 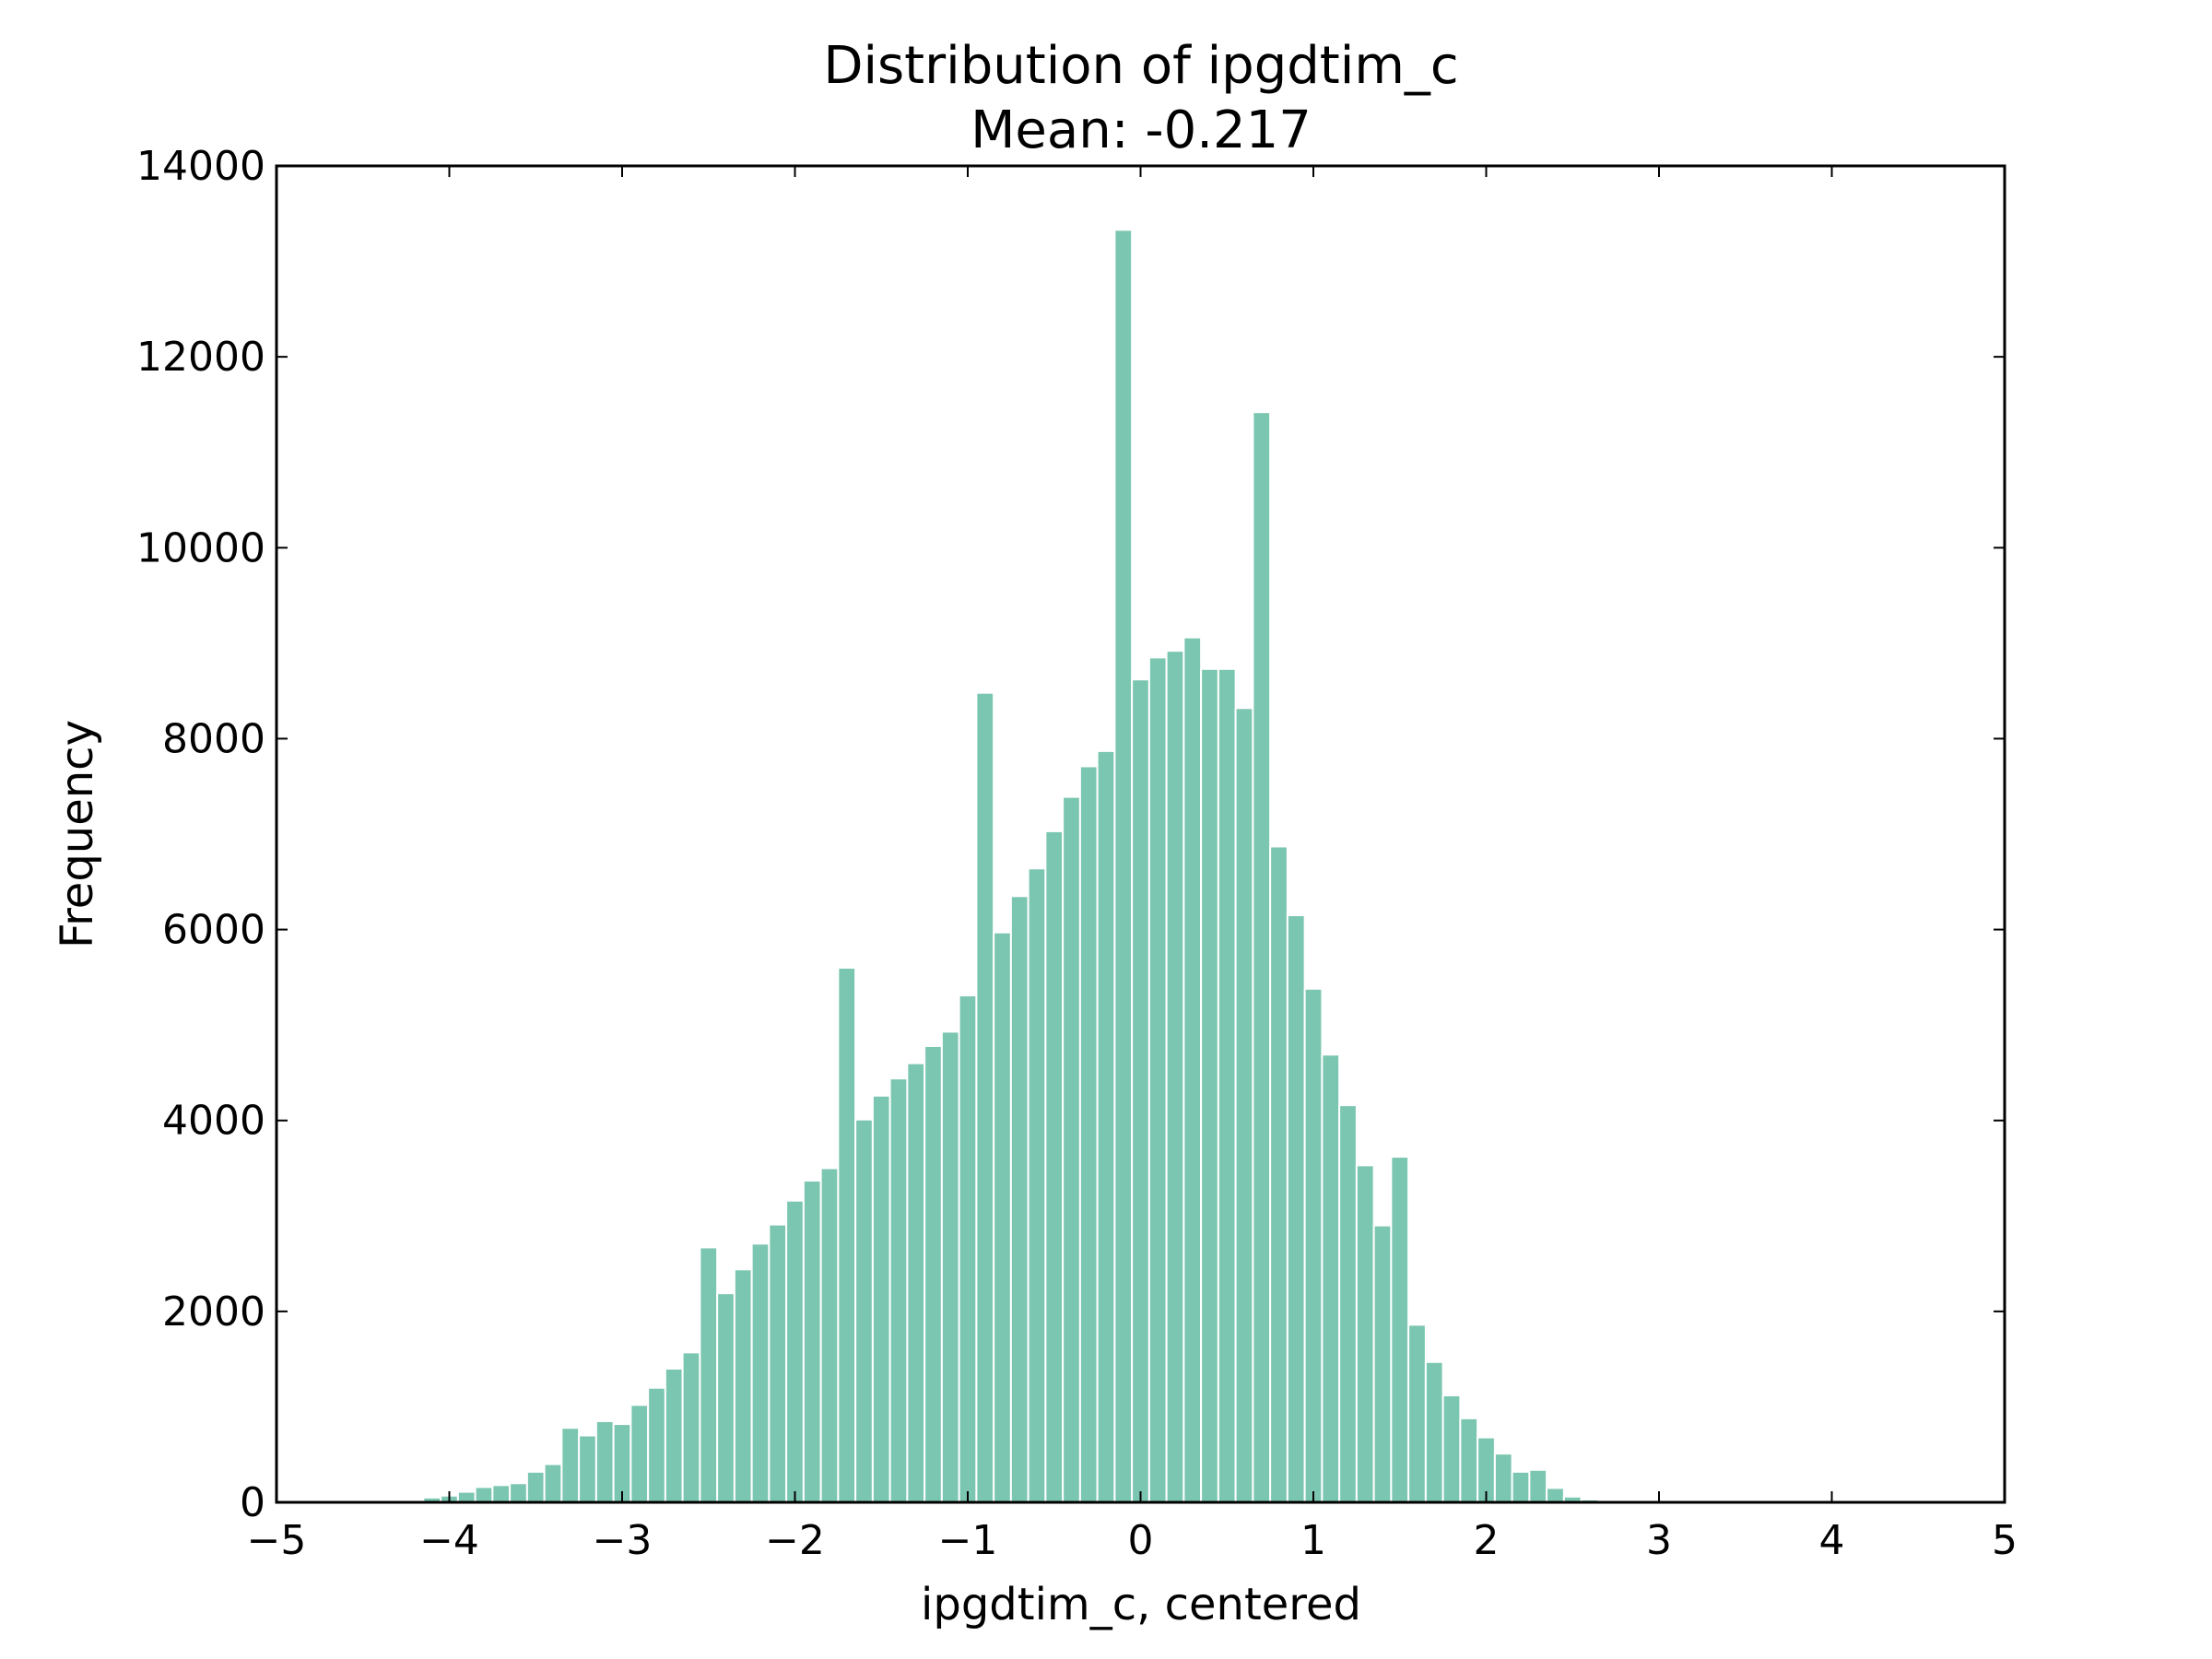 What do you see at coordinates (1659, 1540) in the screenshot?
I see `x-tick-label: 3` at bounding box center [1659, 1540].